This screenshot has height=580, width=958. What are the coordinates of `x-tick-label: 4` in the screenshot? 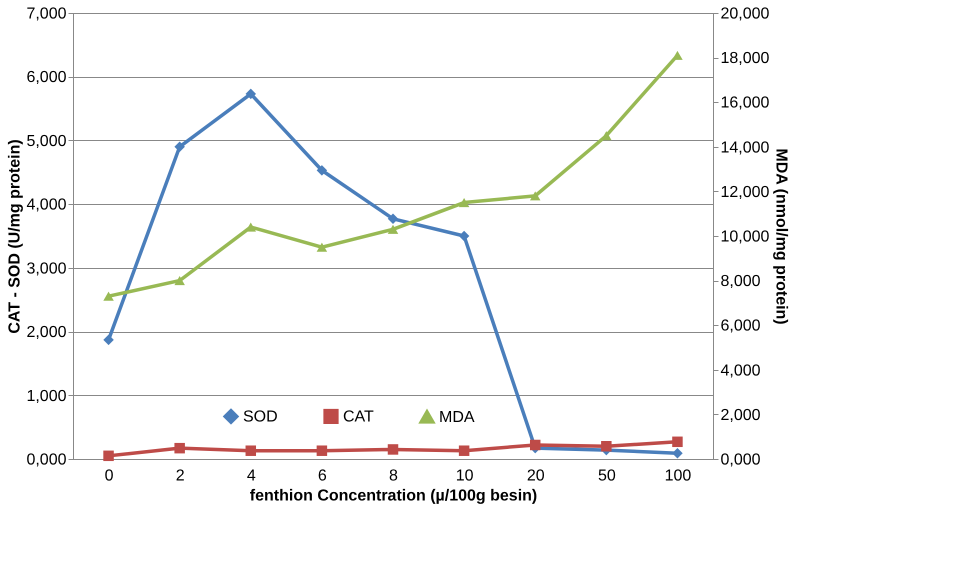 It's located at (251, 476).